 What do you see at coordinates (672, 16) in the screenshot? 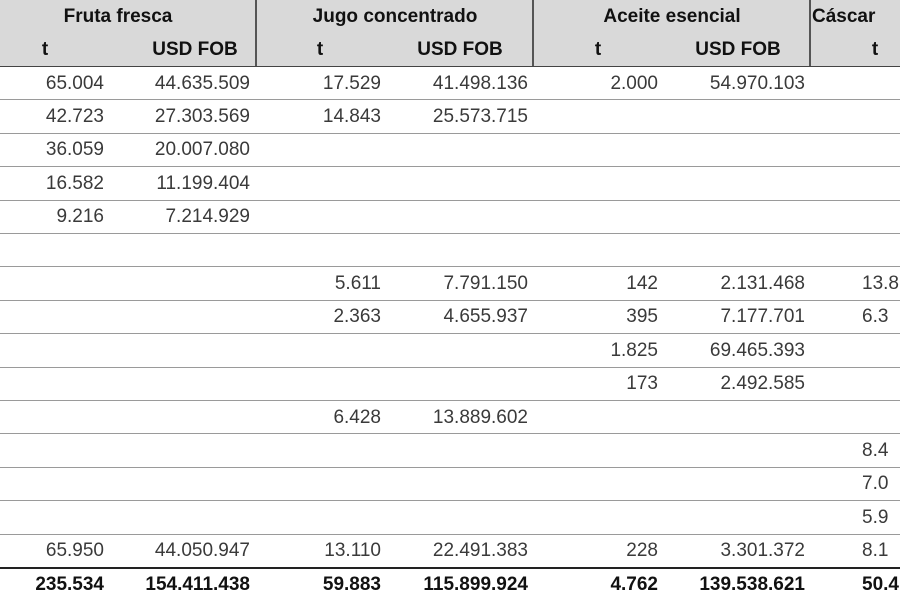
I see `group-header: Aceite esencial` at bounding box center [672, 16].